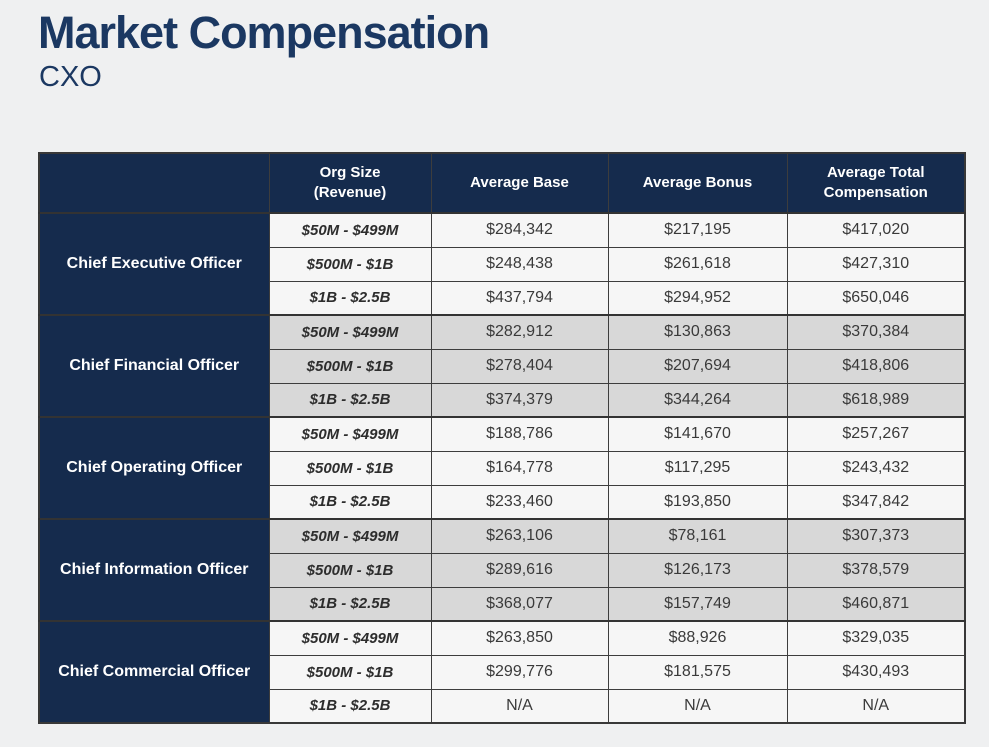 The height and width of the screenshot is (747, 989). I want to click on avg-base-cell: $374,379, so click(519, 400).